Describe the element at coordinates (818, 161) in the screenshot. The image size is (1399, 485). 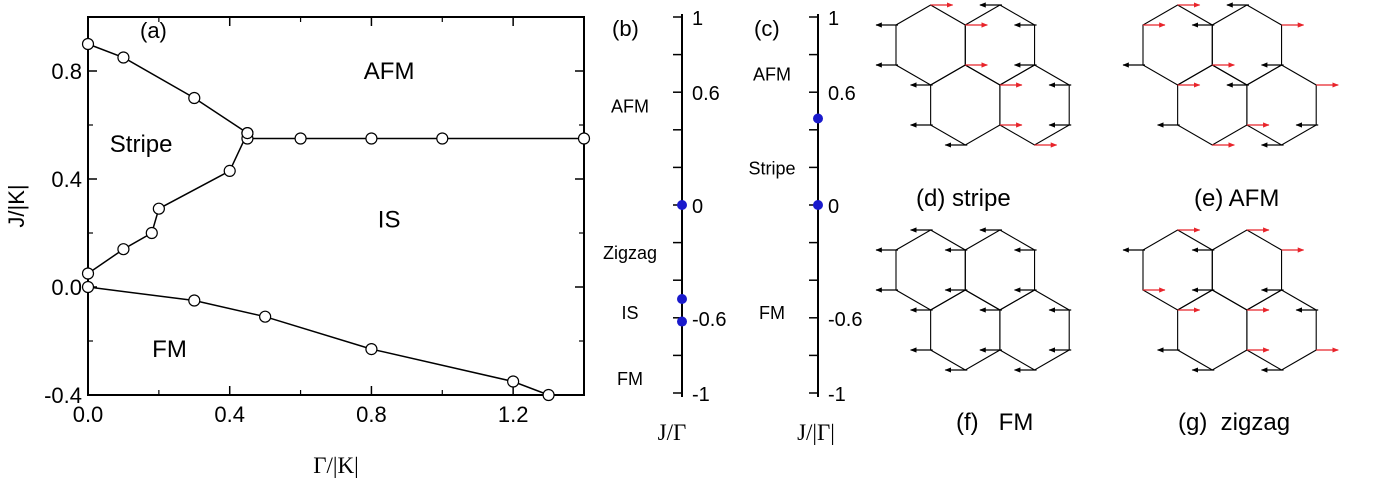
I see `panel-c-points` at that location.